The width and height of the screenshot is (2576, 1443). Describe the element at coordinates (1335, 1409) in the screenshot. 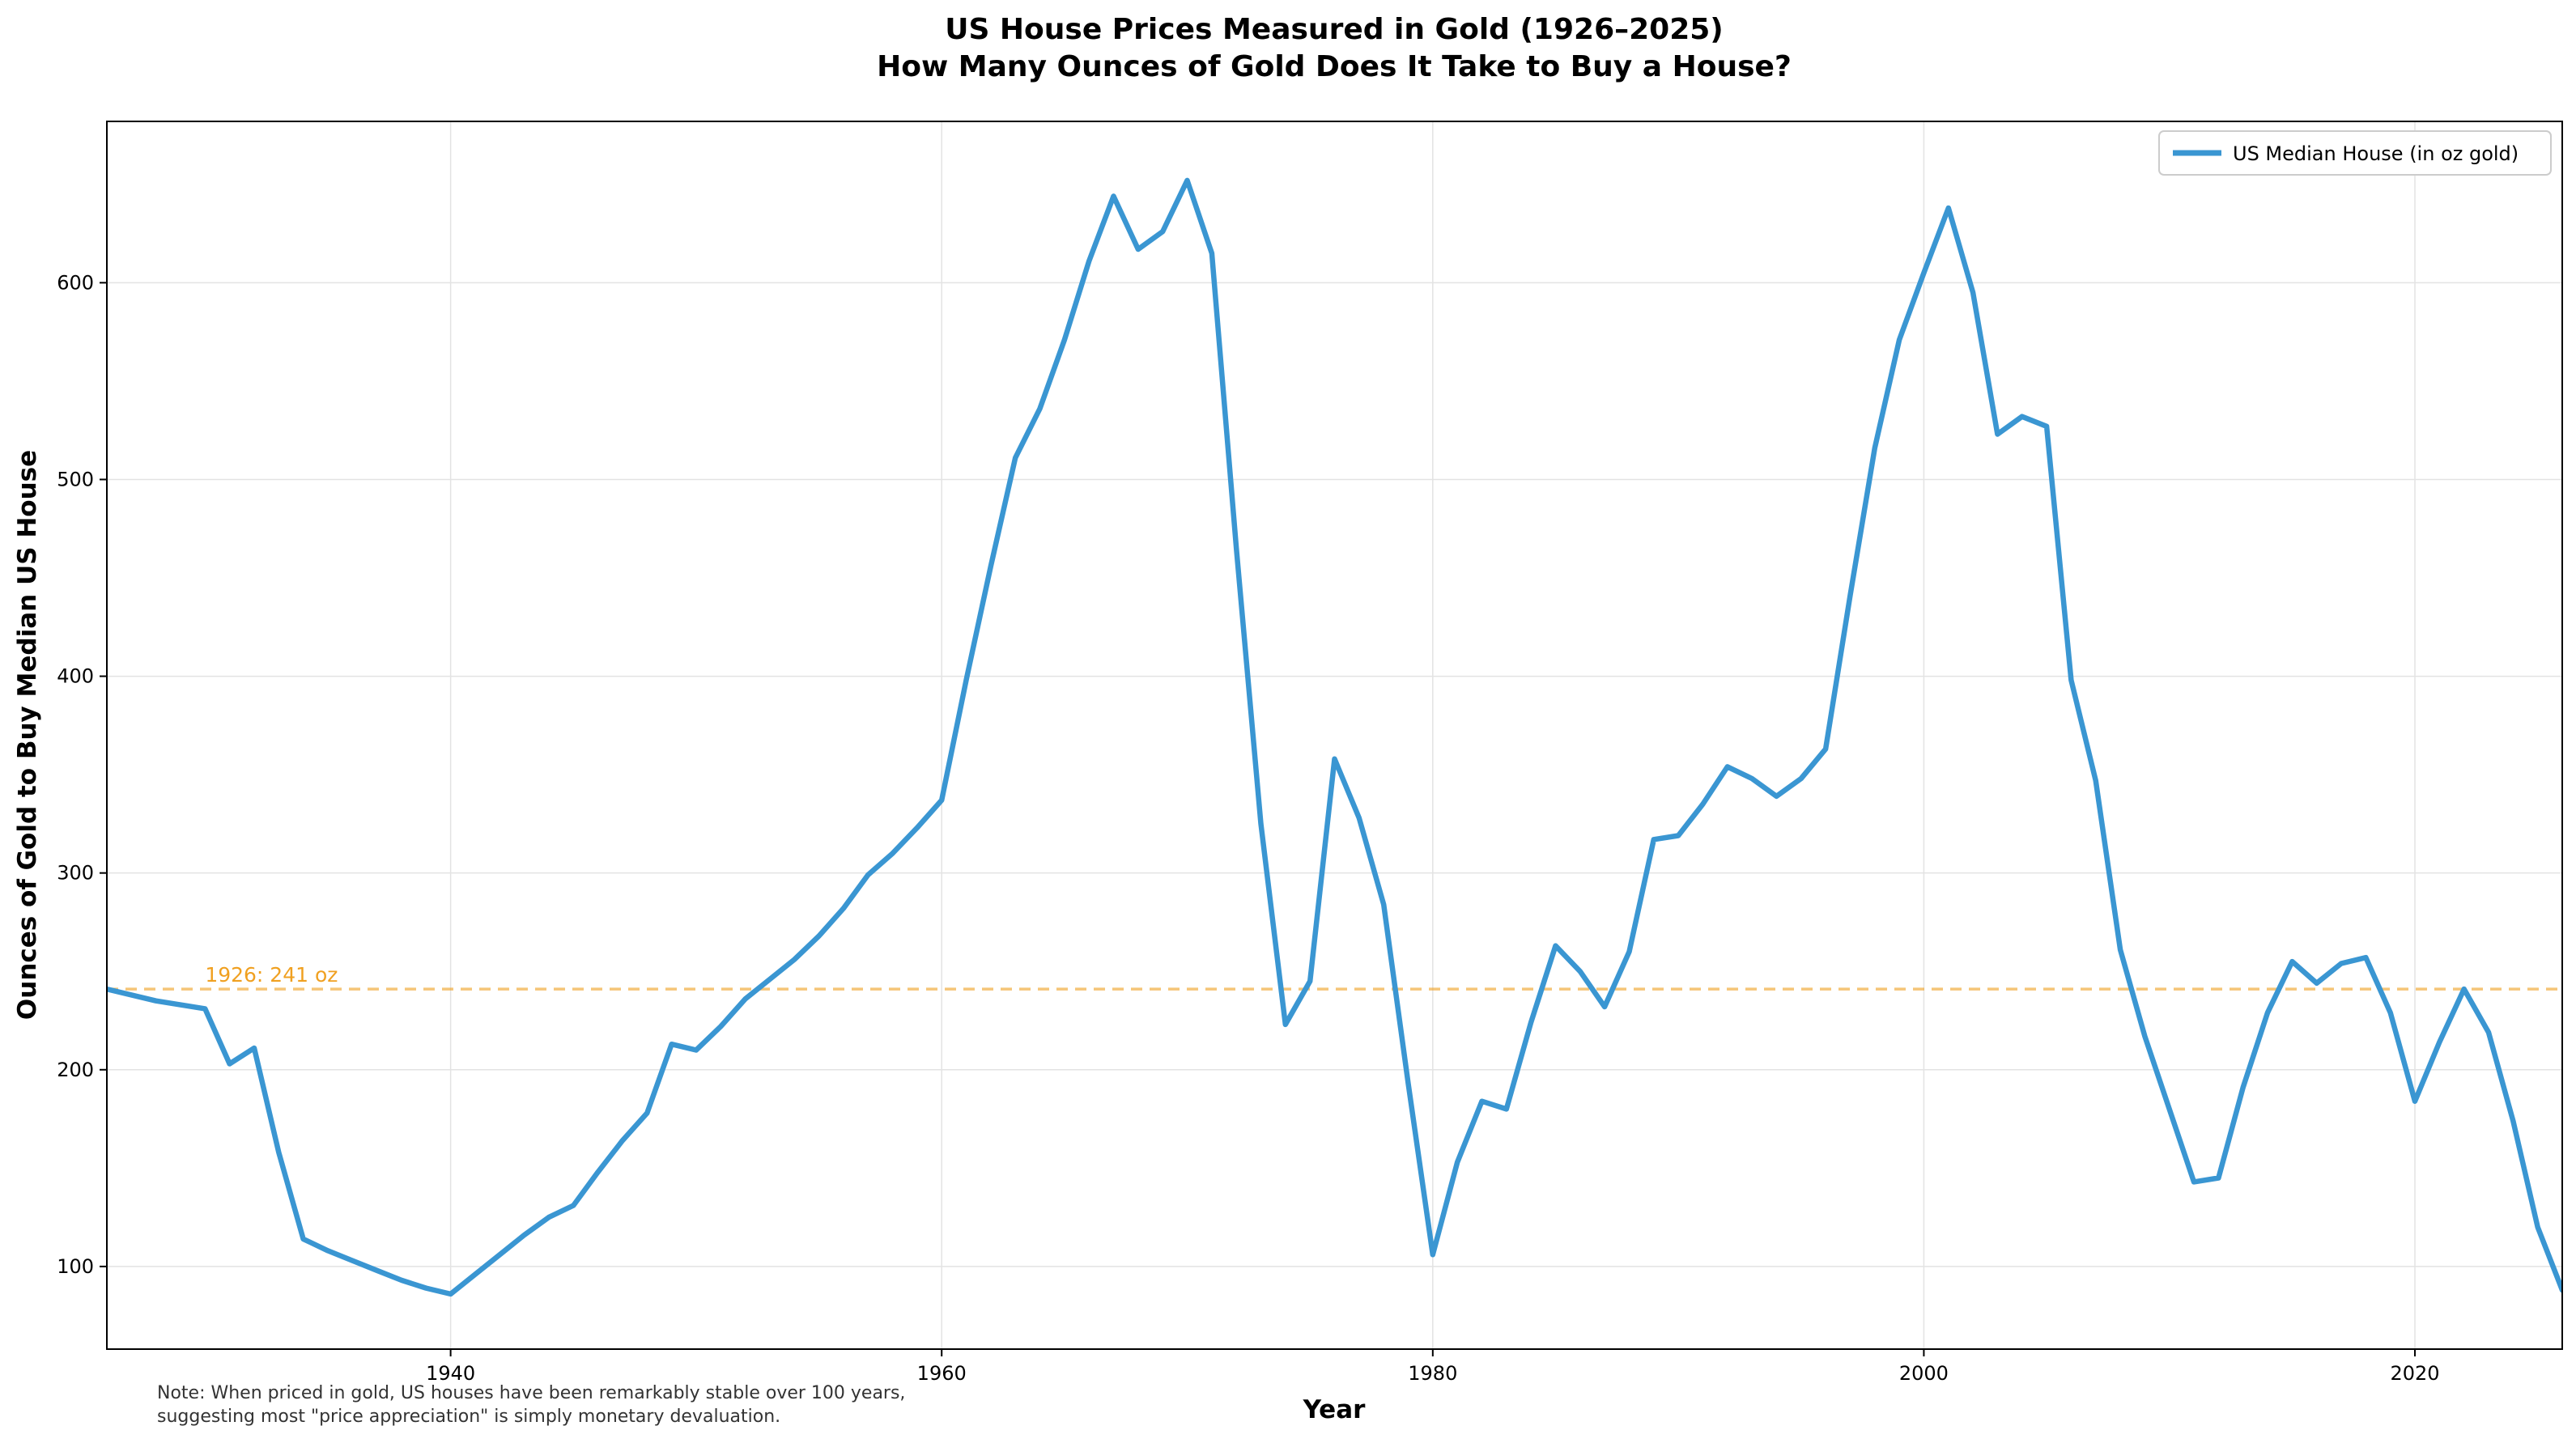

I see `x-axis-label: Year` at that location.